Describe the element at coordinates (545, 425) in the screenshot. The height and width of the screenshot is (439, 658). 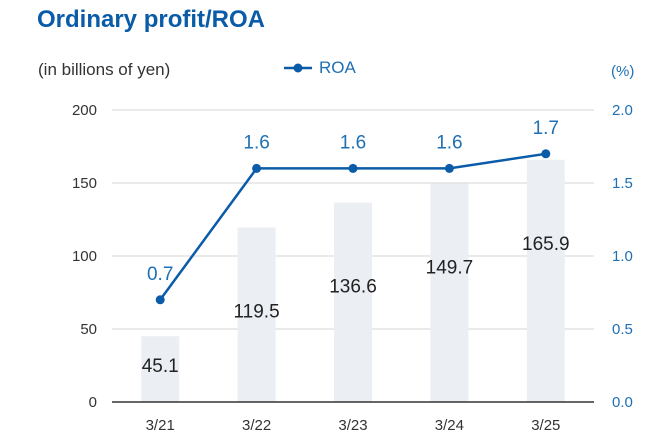
I see `x-tick-label: 3/25` at that location.